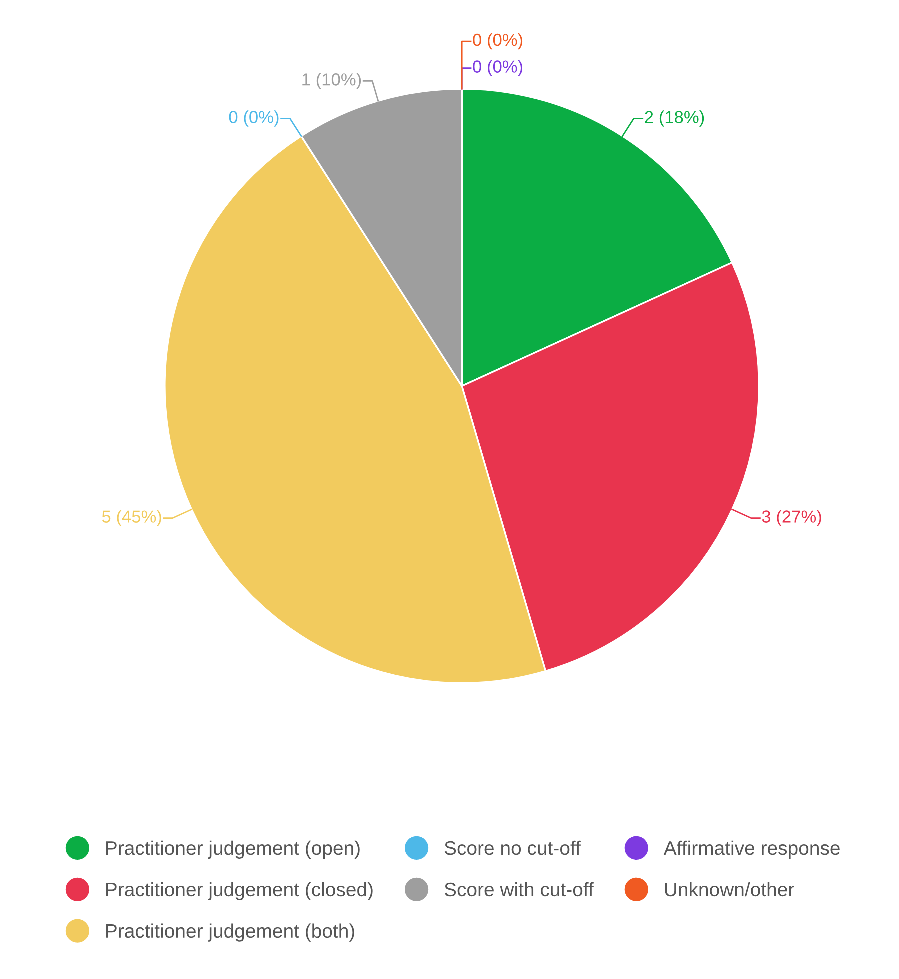  What do you see at coordinates (132, 518) in the screenshot?
I see `data-label: 5 (45%)` at bounding box center [132, 518].